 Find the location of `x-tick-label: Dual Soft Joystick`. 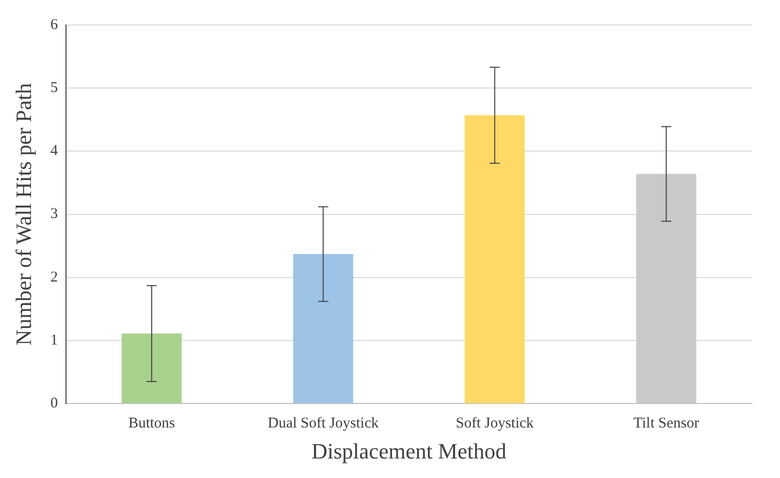

x-tick-label: Dual Soft Joystick is located at coordinates (324, 424).